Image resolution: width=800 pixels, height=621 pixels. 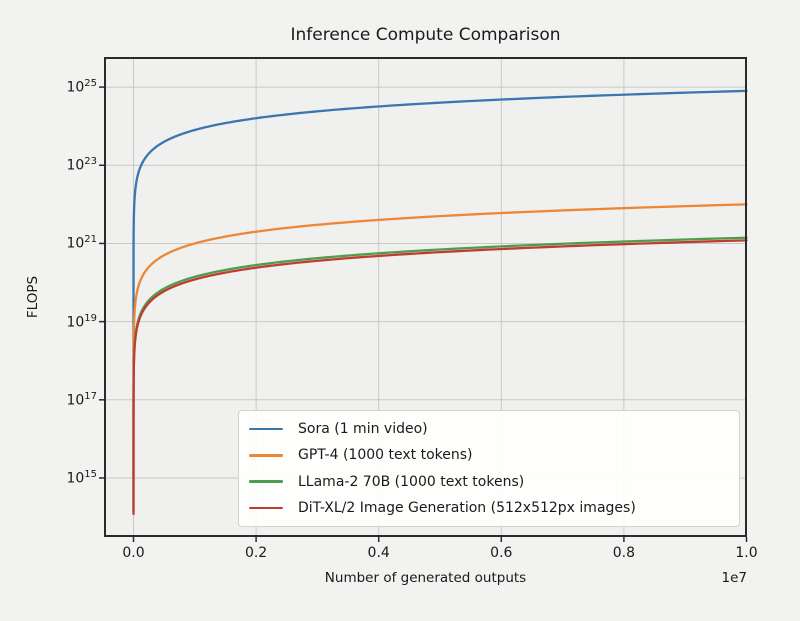 What do you see at coordinates (489, 455) in the screenshot?
I see `legend-entry-2: GPT-4 (1000 text tokens)` at bounding box center [489, 455].